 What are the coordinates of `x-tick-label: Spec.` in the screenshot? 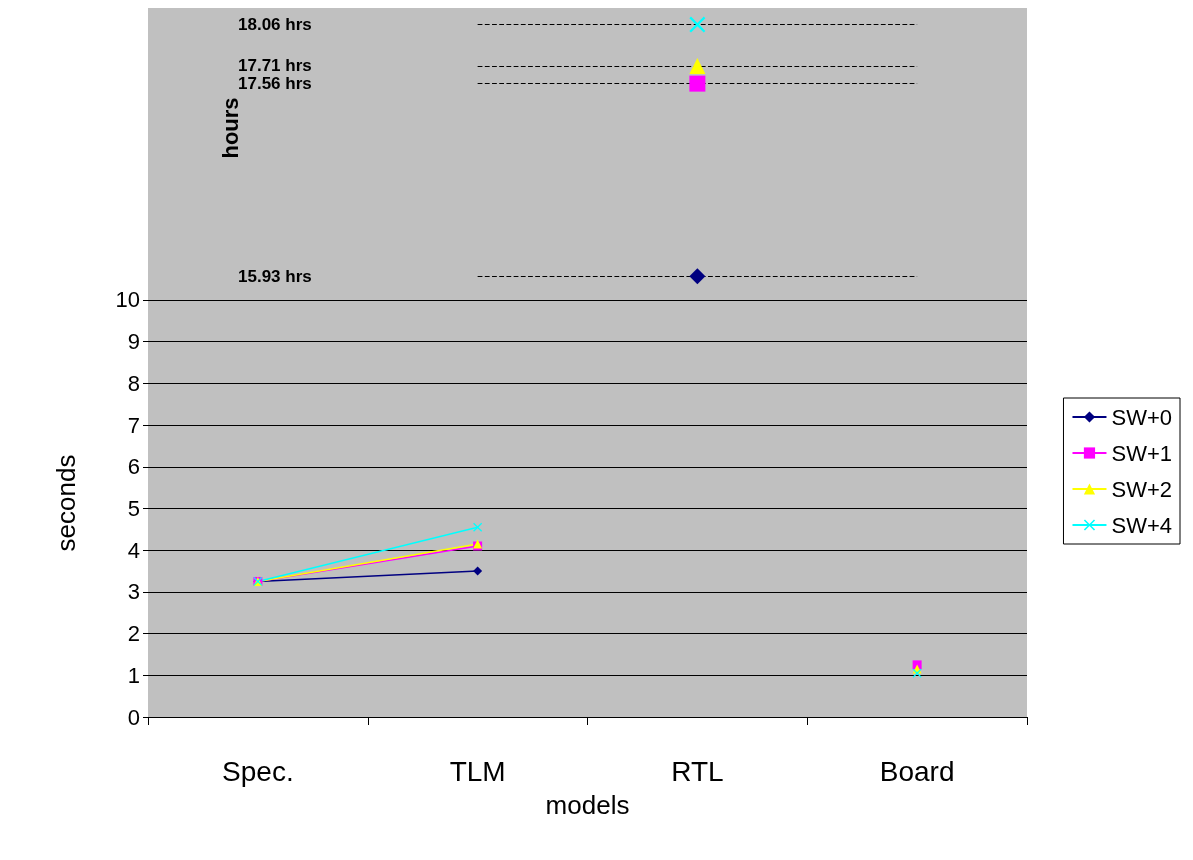 It's located at (258, 771).